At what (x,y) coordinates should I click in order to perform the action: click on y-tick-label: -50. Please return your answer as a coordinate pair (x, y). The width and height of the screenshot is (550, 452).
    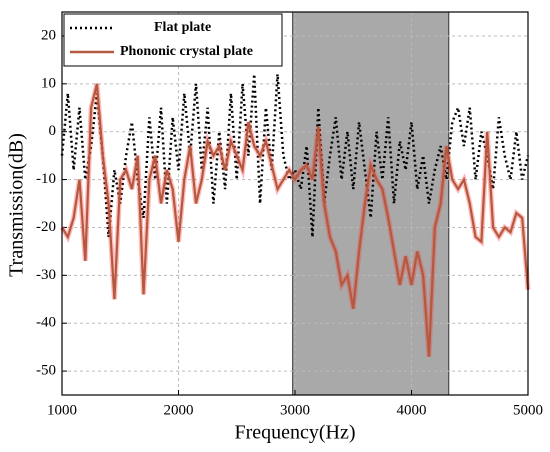
    Looking at the image, I should click on (46, 371).